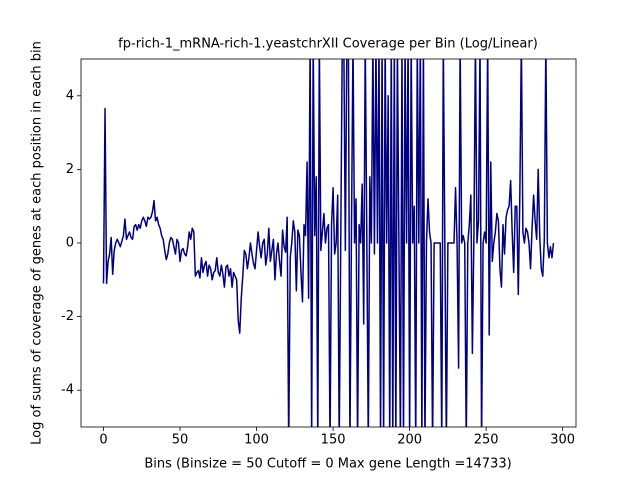 The height and width of the screenshot is (480, 640). I want to click on x-tick-label: 50, so click(180, 440).